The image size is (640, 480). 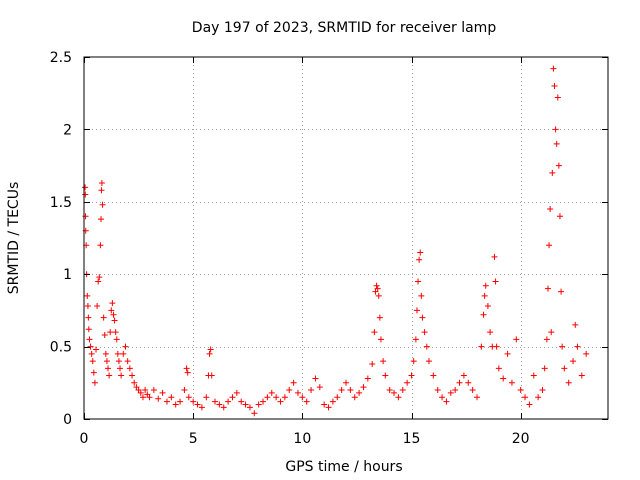 What do you see at coordinates (521, 439) in the screenshot?
I see `x-tick-label: 20` at bounding box center [521, 439].